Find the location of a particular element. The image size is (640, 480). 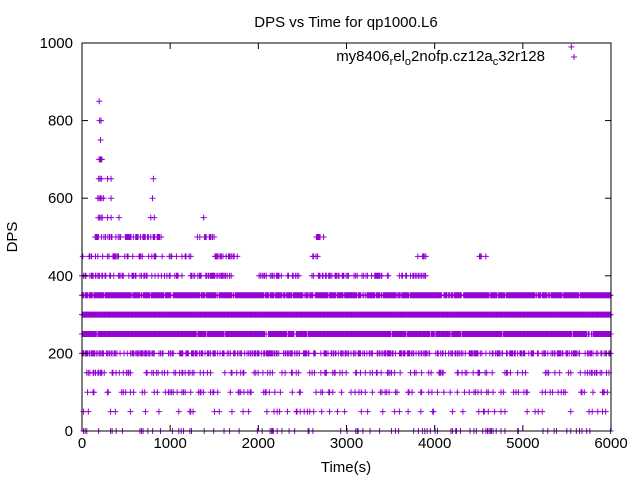

x-tick-label: 0 is located at coordinates (82, 443).